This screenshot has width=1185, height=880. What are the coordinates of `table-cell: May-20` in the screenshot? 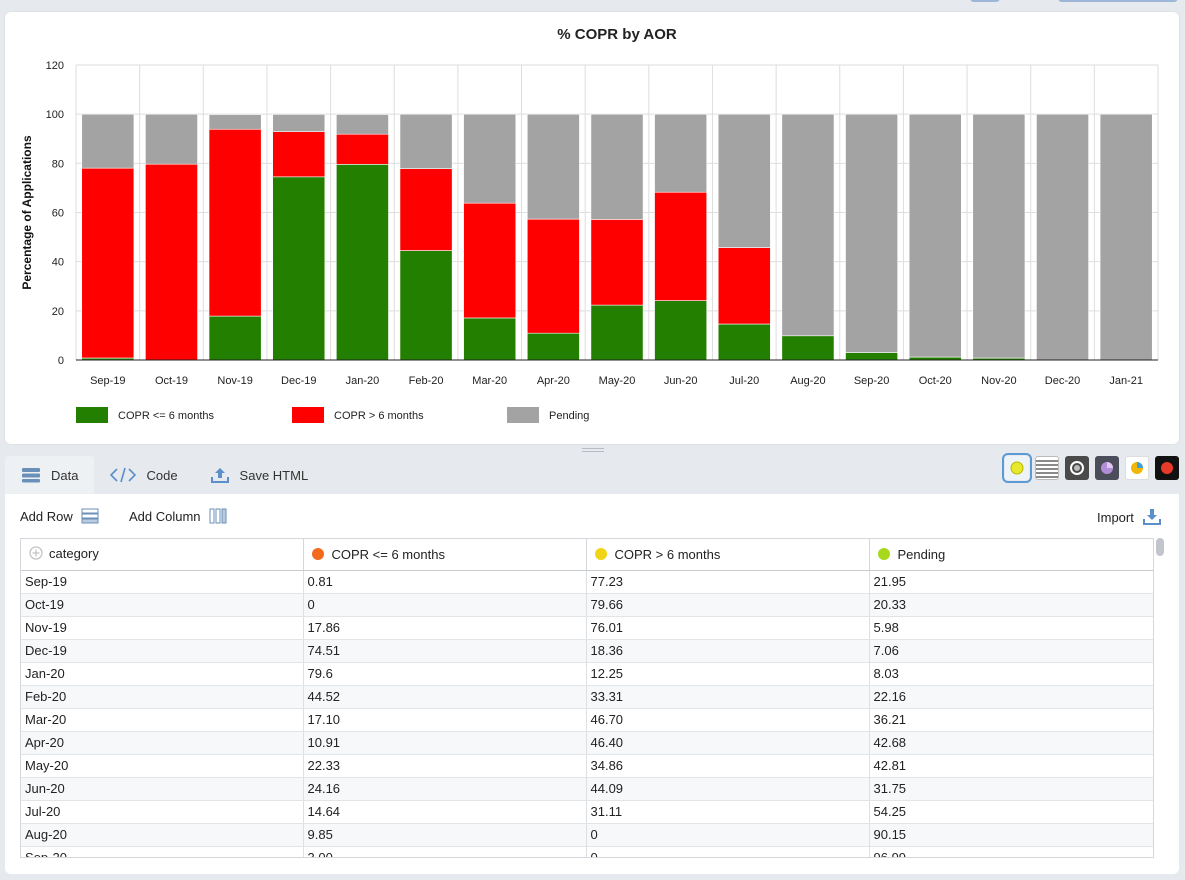 It's located at (162, 766).